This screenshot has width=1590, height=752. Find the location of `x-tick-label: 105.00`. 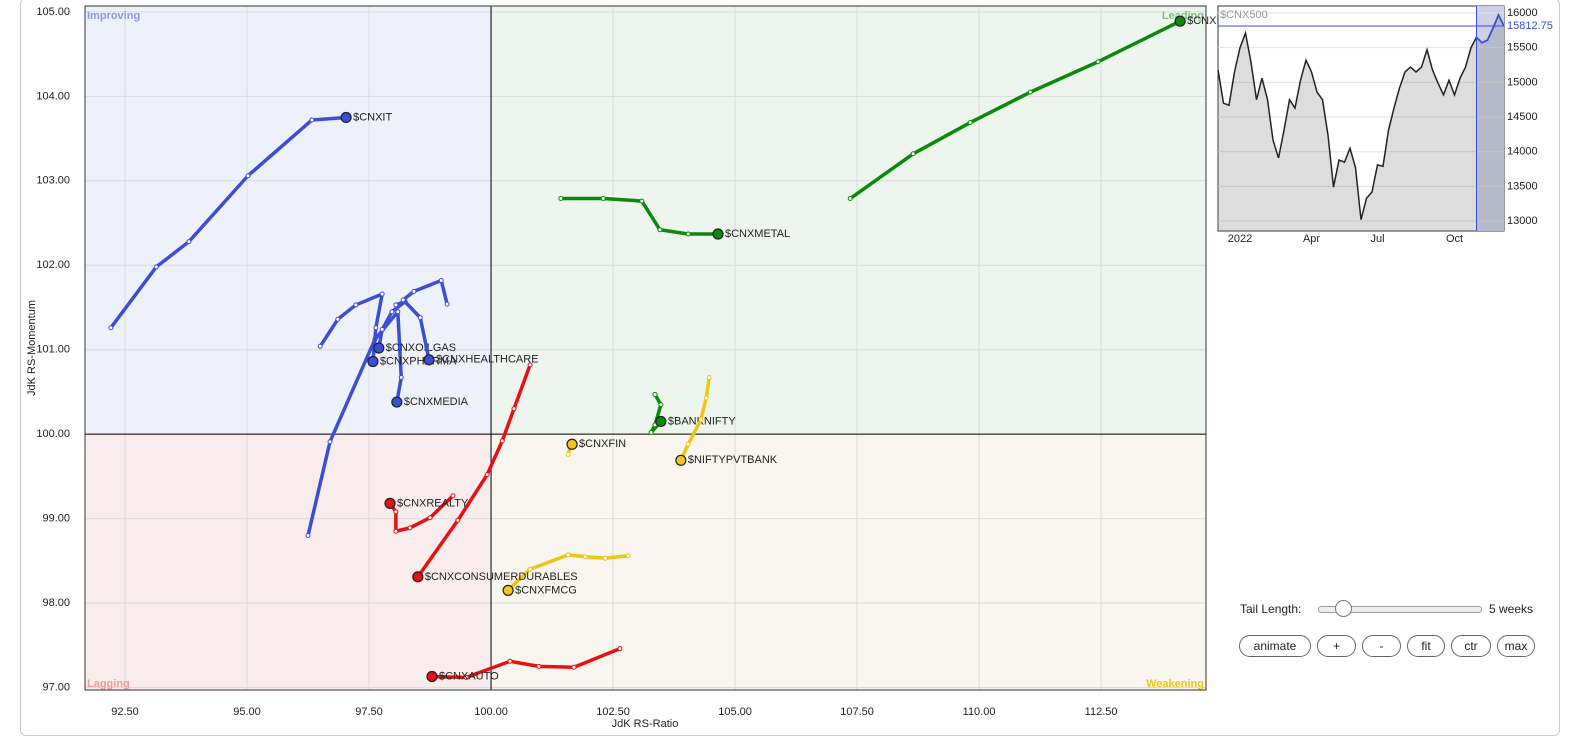

x-tick-label: 105.00 is located at coordinates (735, 712).